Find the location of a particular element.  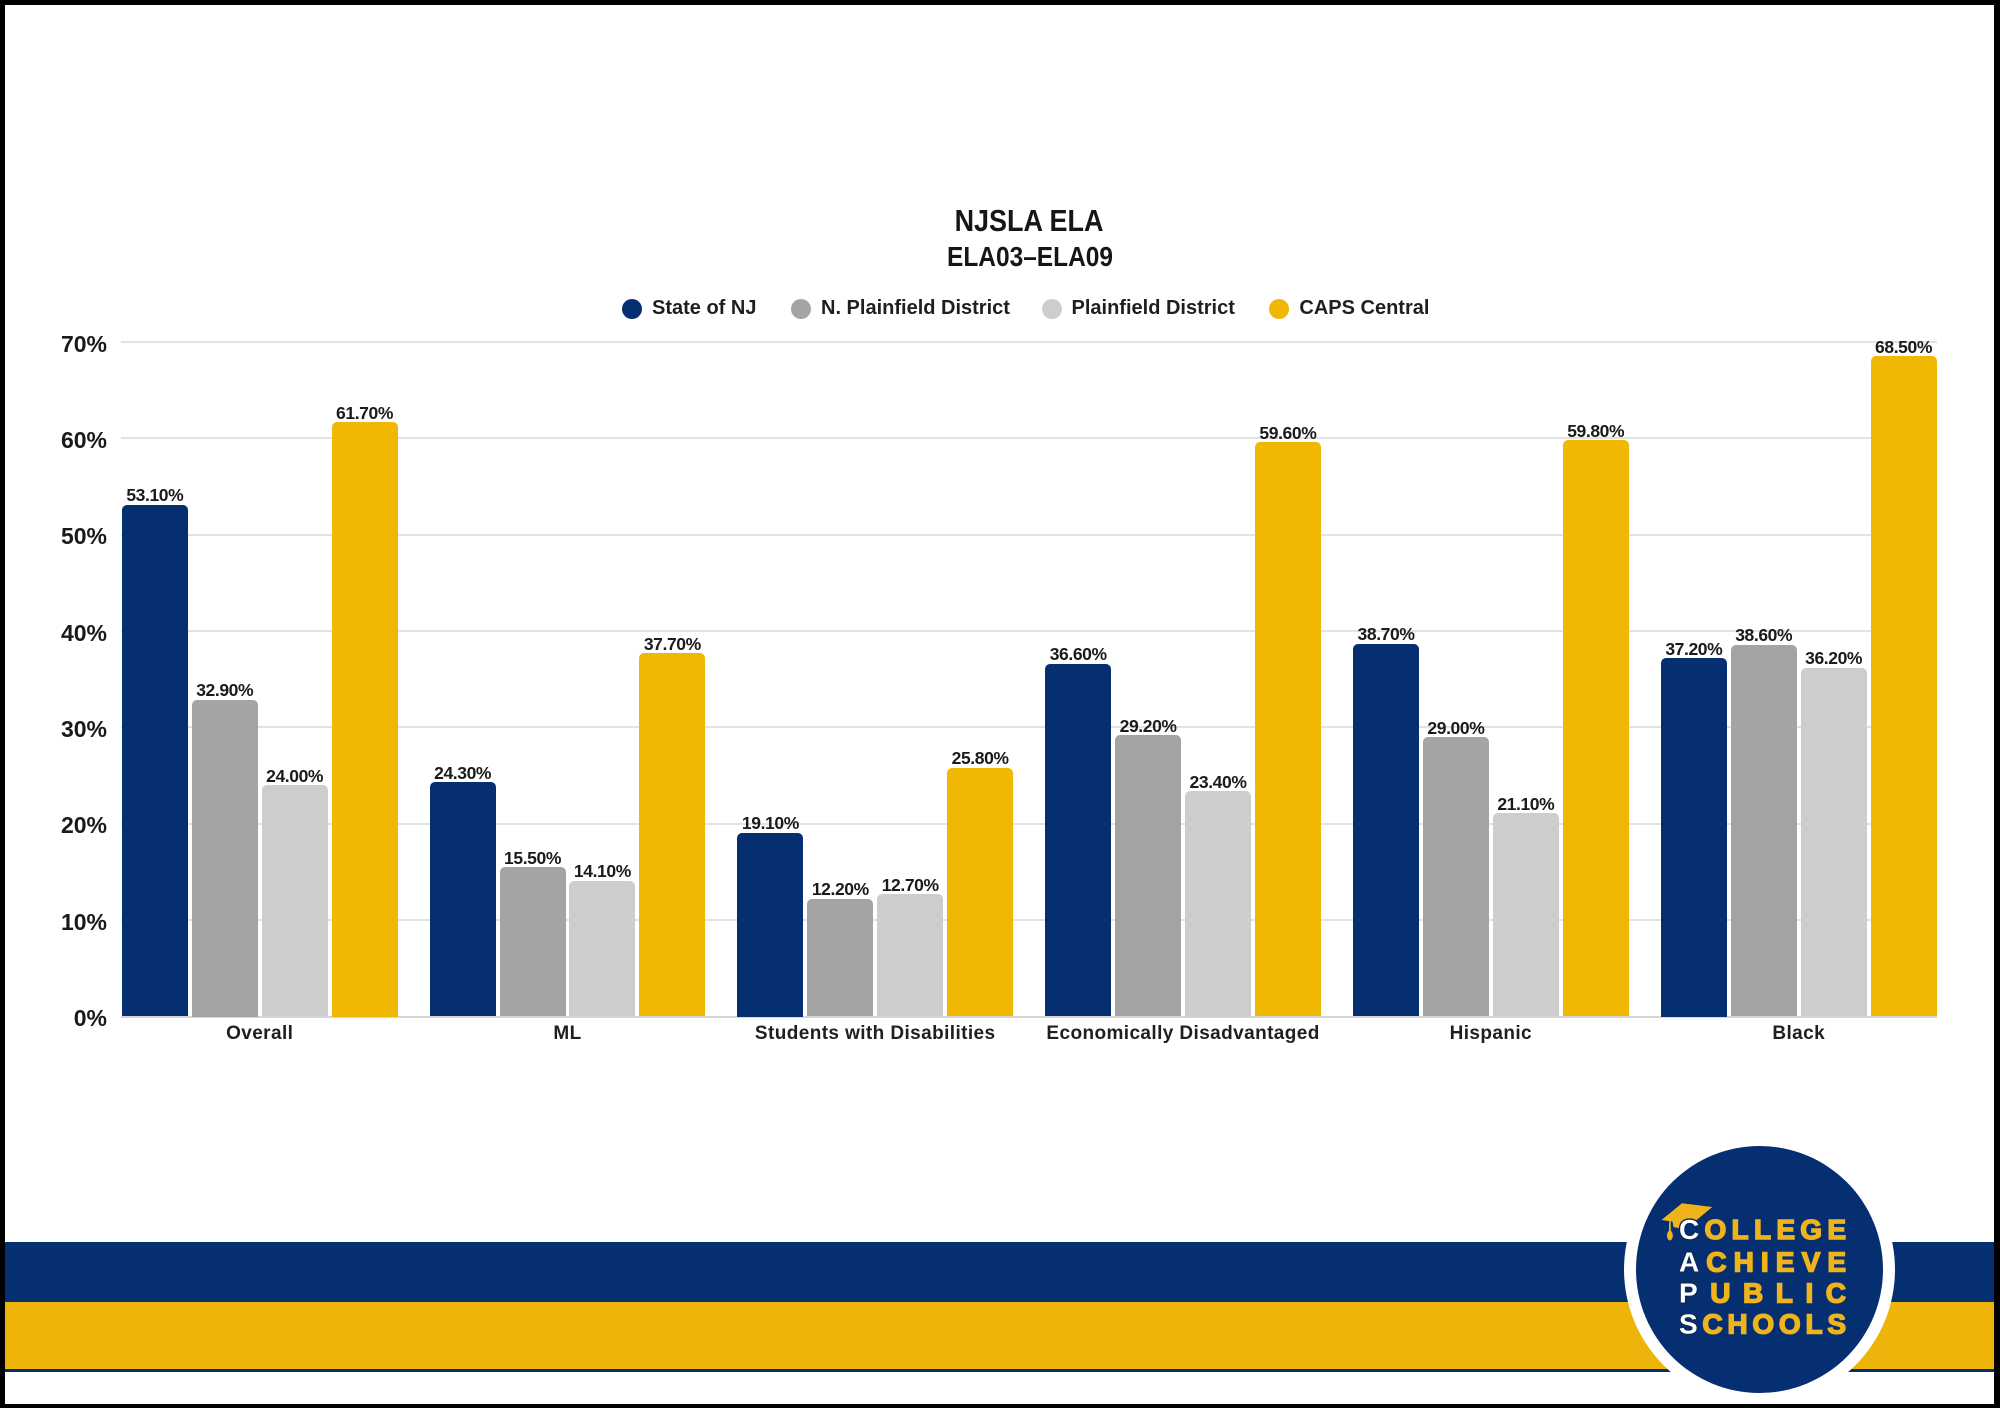

svg-text: COLLEGE is located at coordinates (1765, 1229).